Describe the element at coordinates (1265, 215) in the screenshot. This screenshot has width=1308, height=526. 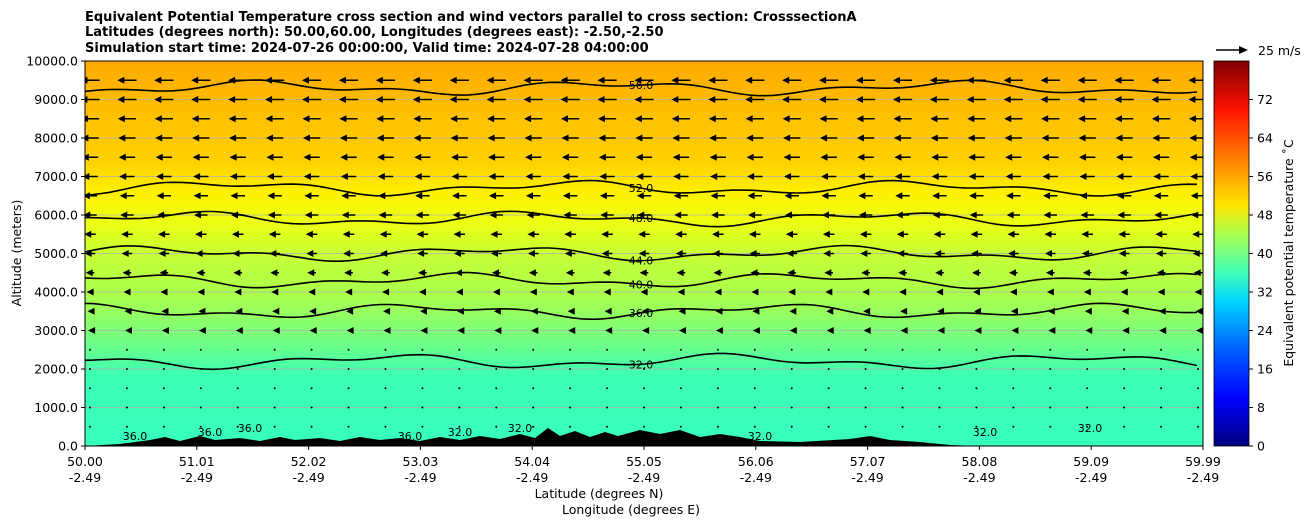
I see `colorbar-tick-label: 48` at that location.